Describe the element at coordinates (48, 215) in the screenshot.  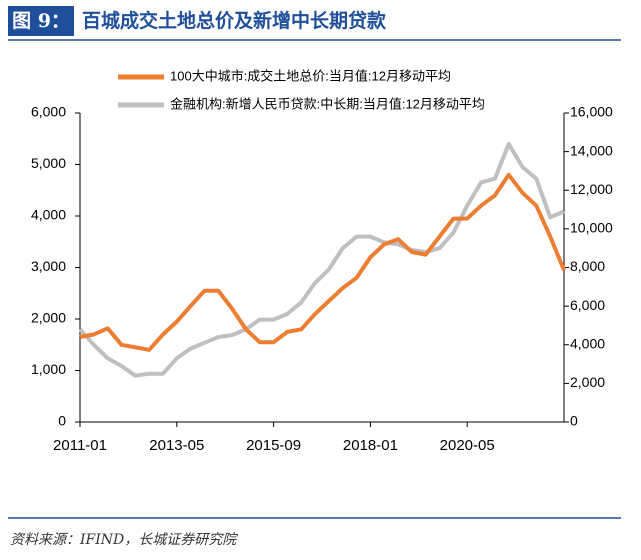
I see `y-tick-label: 4,000` at that location.